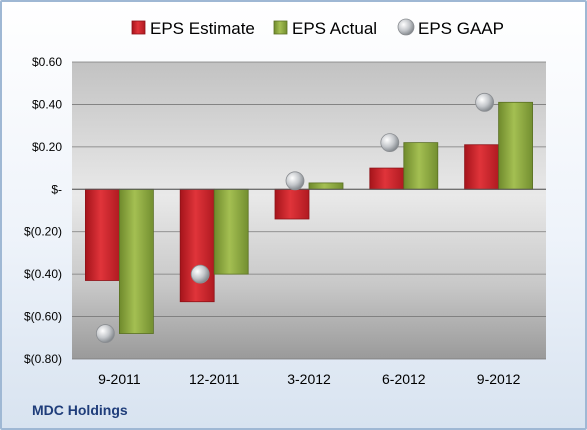 The height and width of the screenshot is (430, 587). I want to click on y-tick-label: $0.20, so click(47, 147).